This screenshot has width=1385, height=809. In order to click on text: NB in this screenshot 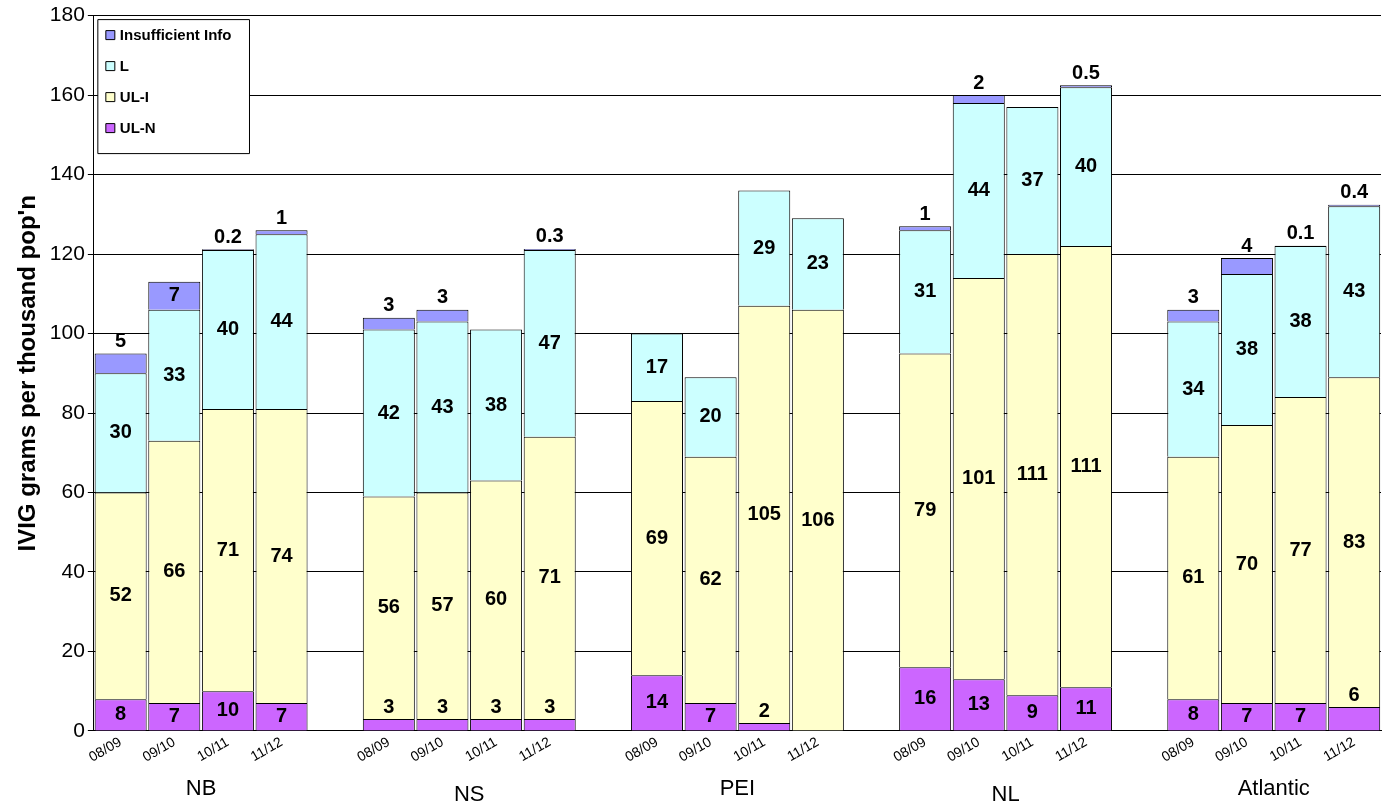, I will do `click(201, 788)`.